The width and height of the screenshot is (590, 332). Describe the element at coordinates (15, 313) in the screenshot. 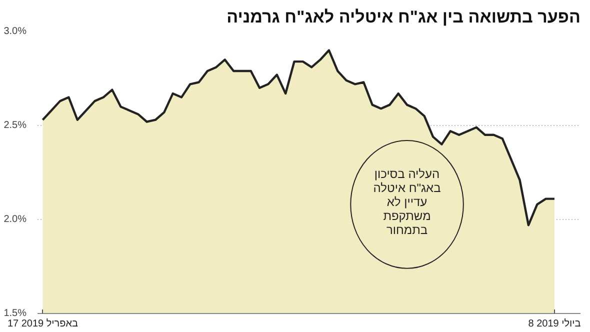

I see `y-tick-label: 1.5%` at that location.